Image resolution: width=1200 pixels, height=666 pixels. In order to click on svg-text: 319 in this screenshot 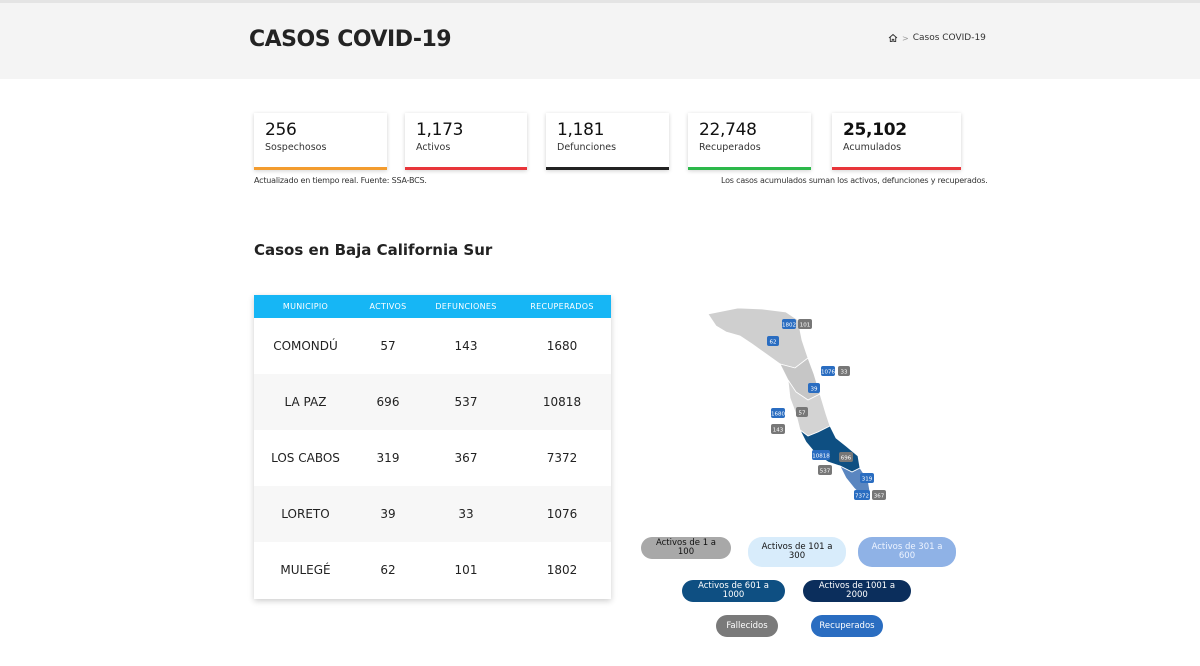, I will do `click(867, 480)`.